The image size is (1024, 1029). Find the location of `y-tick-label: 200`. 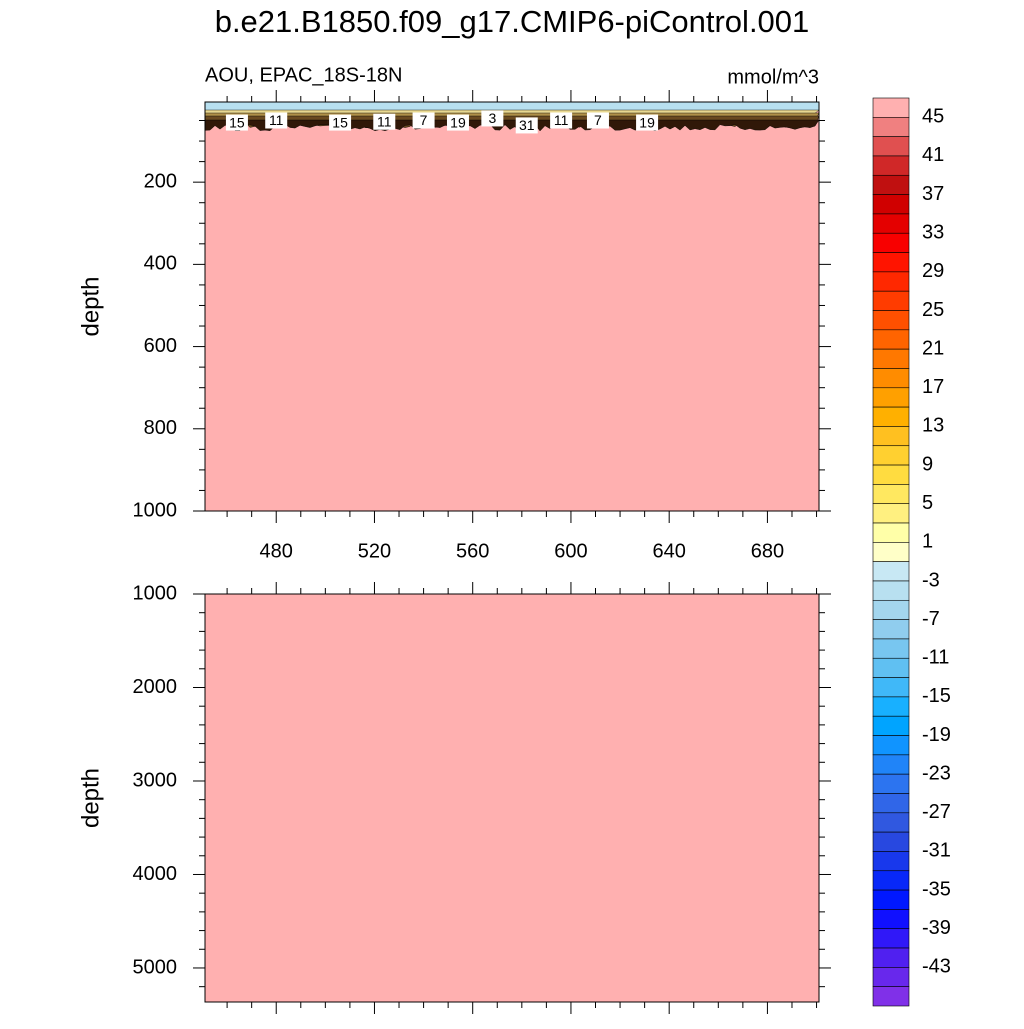

y-tick-label: 200 is located at coordinates (160, 181).